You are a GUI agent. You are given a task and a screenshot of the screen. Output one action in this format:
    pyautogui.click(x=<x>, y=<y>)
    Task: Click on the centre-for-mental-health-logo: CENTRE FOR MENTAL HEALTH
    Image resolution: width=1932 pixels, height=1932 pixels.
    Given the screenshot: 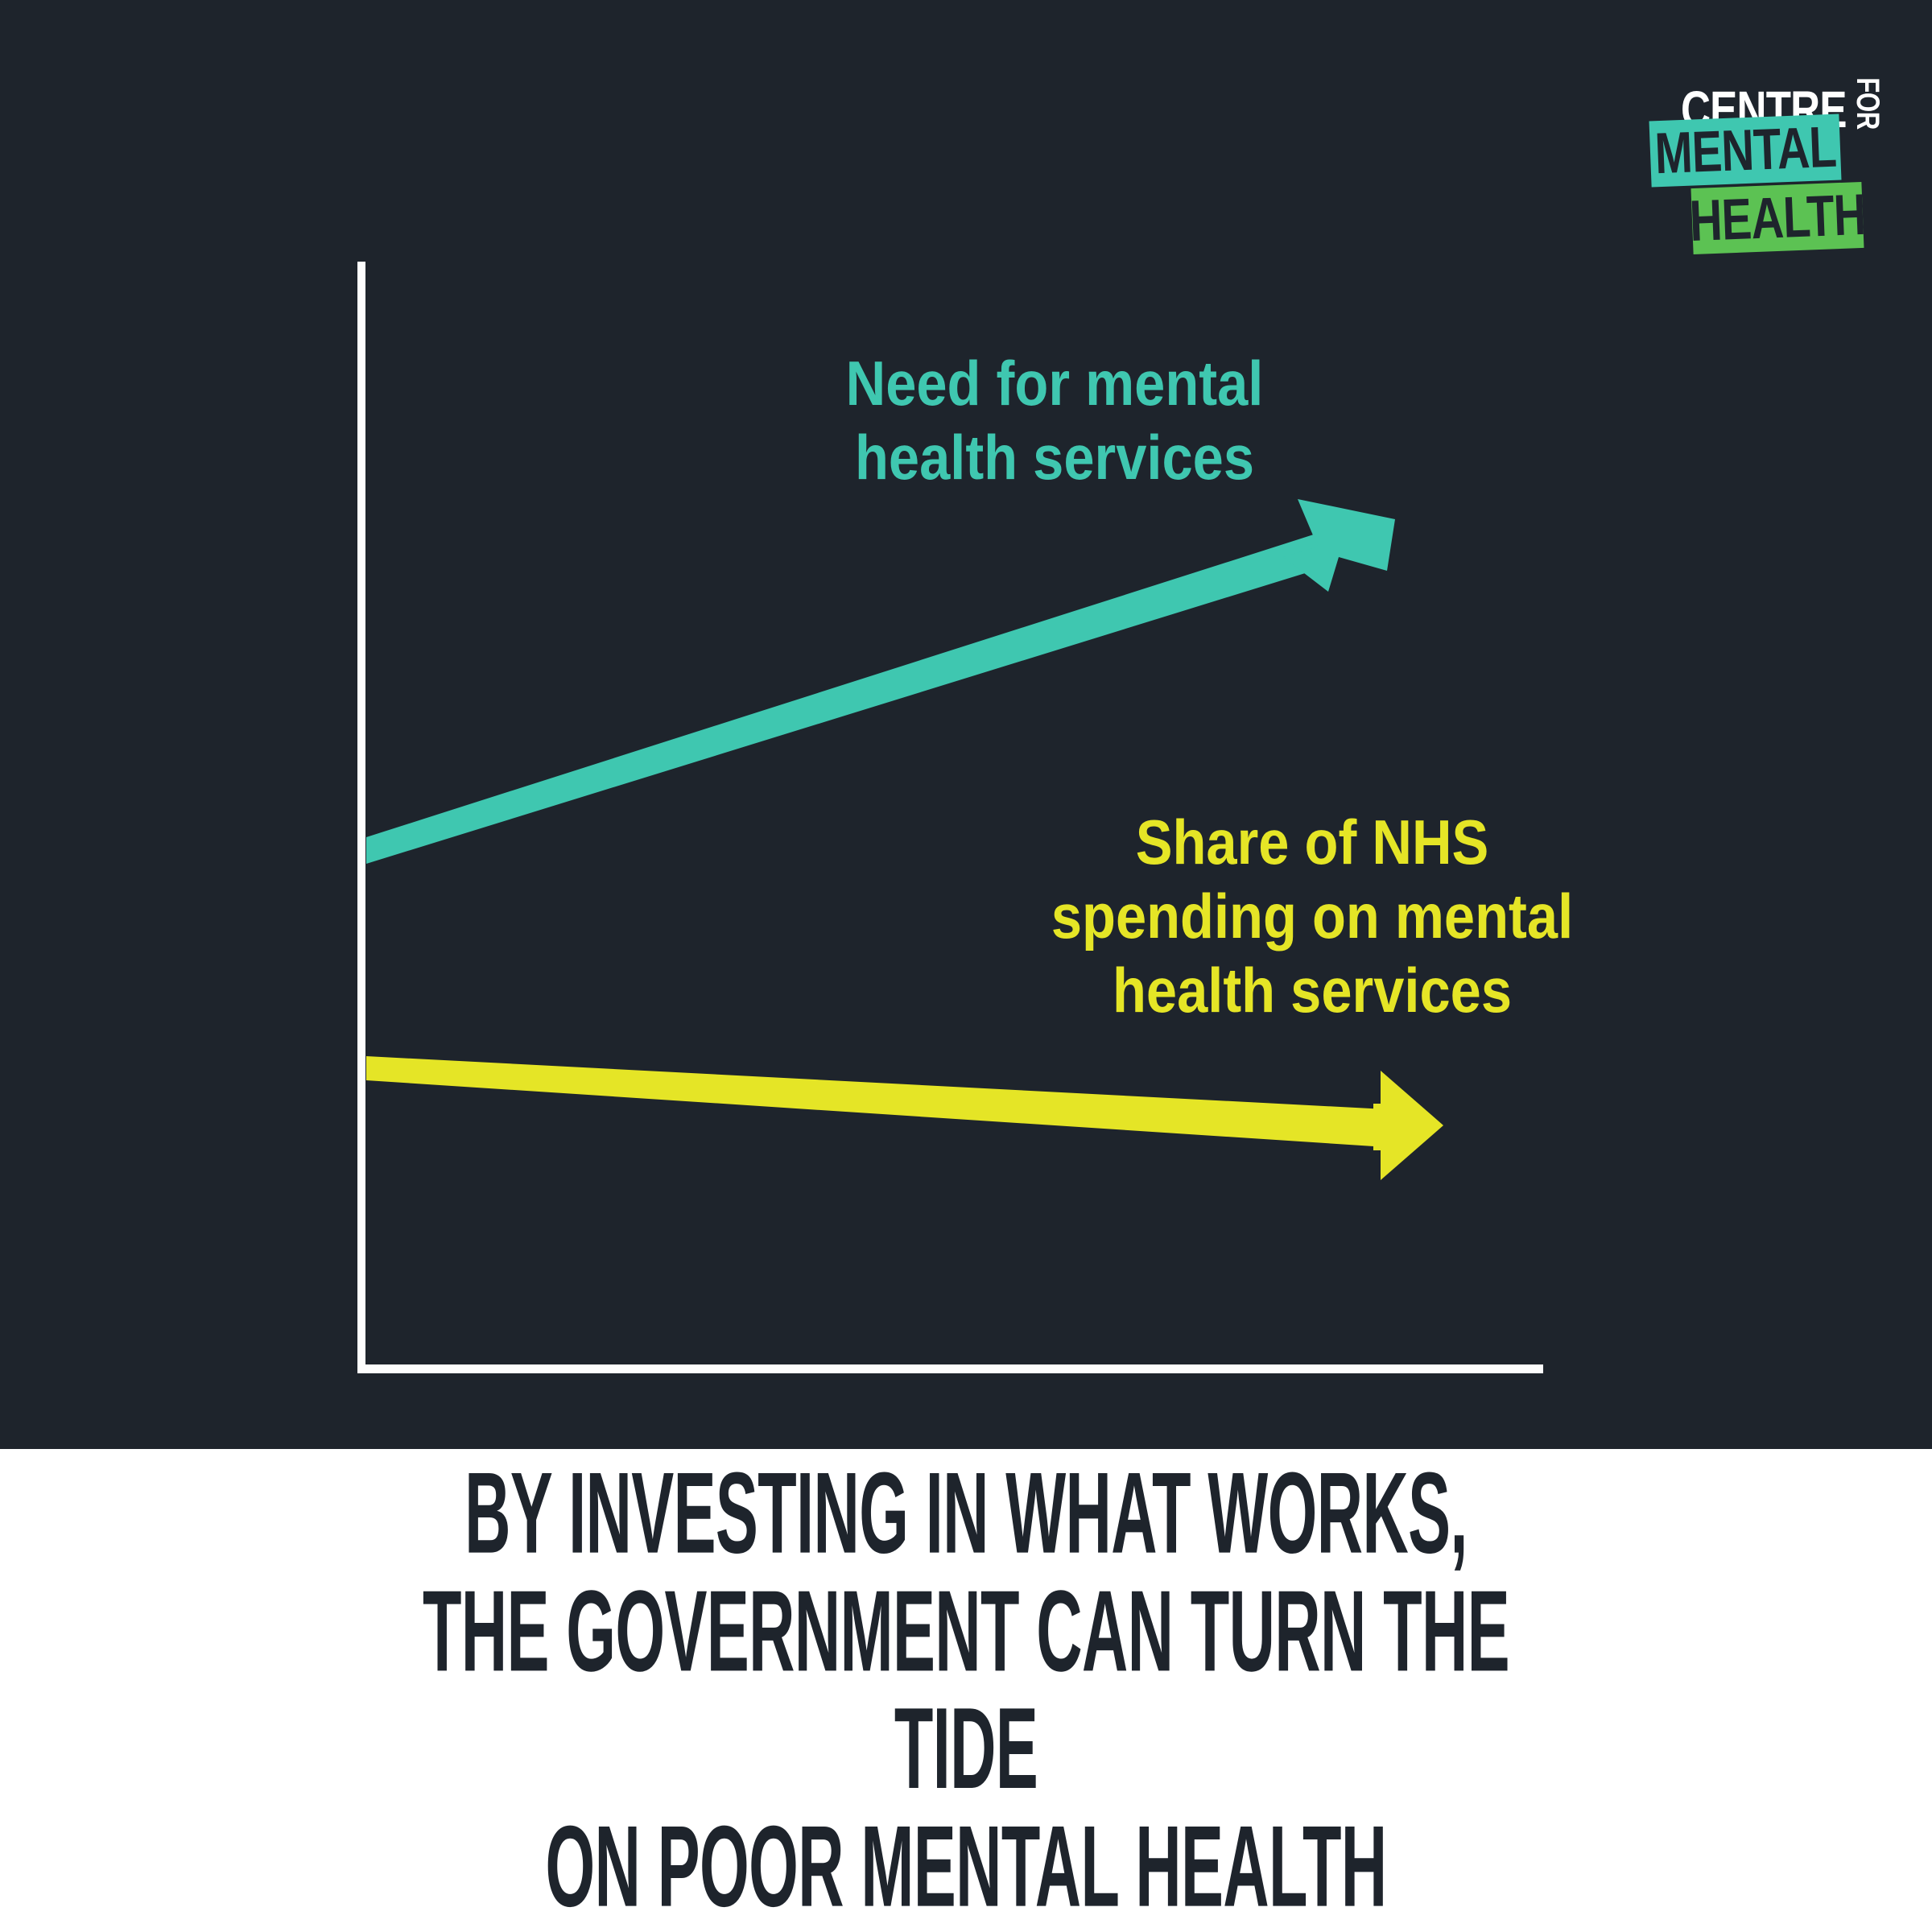 What is the action you would take?
    pyautogui.click(x=1778, y=171)
    